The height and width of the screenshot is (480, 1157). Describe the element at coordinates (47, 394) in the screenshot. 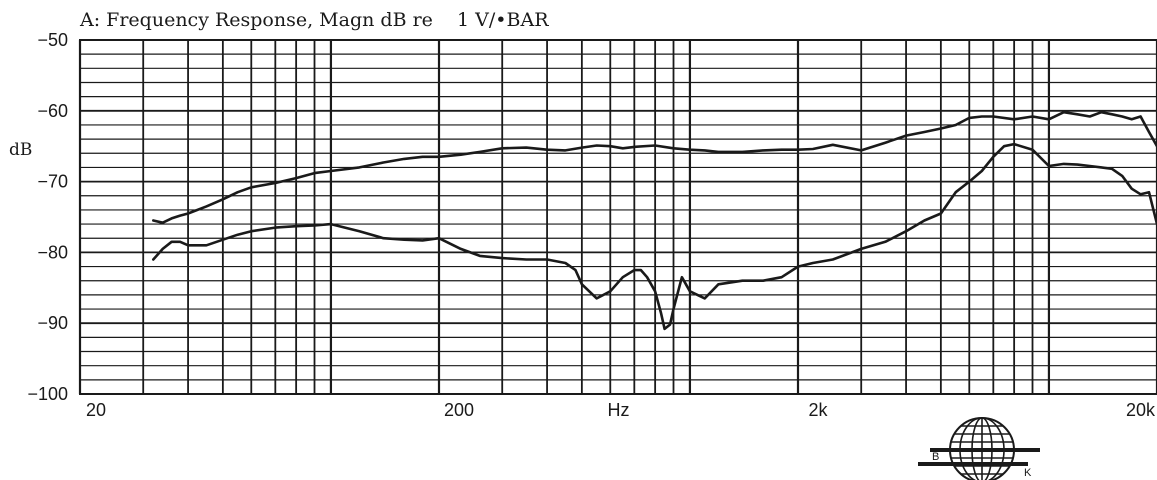

I see `y-tick-label: −100` at that location.